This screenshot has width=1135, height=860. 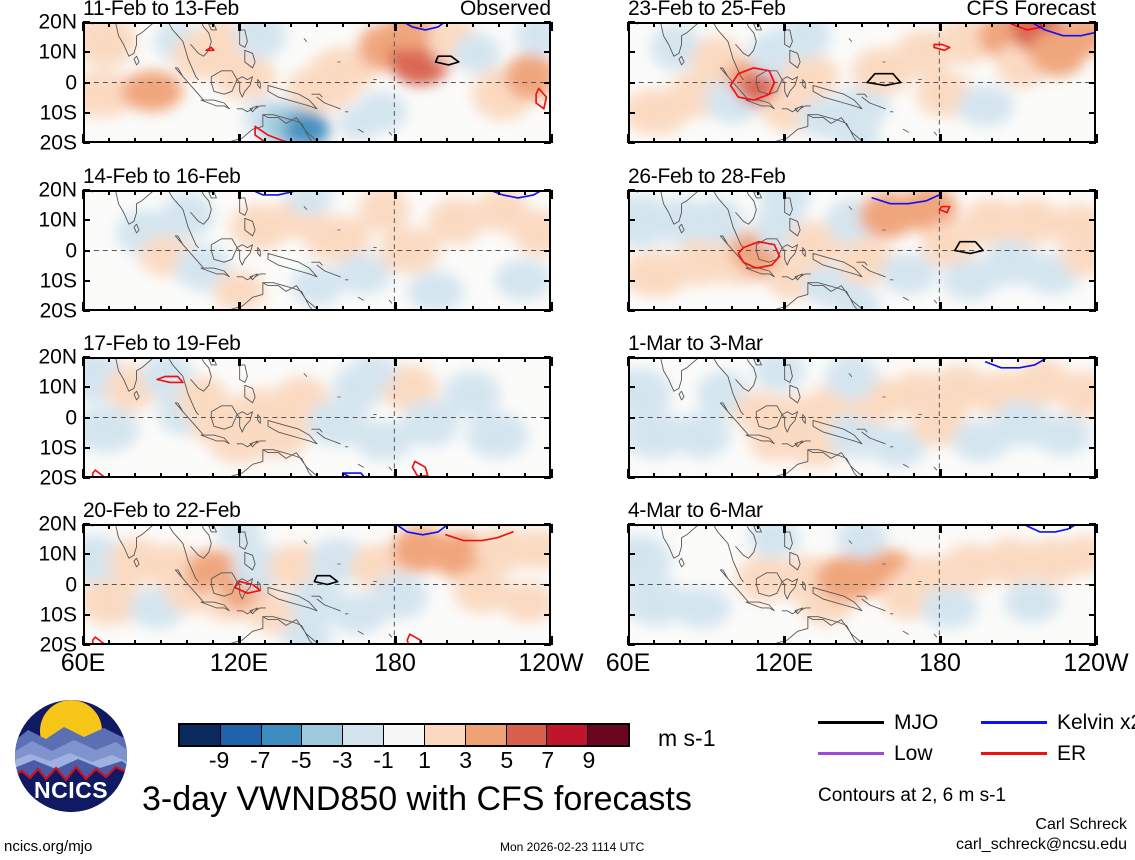 What do you see at coordinates (58, 448) in the screenshot?
I see `y-axis-label: 10S` at bounding box center [58, 448].